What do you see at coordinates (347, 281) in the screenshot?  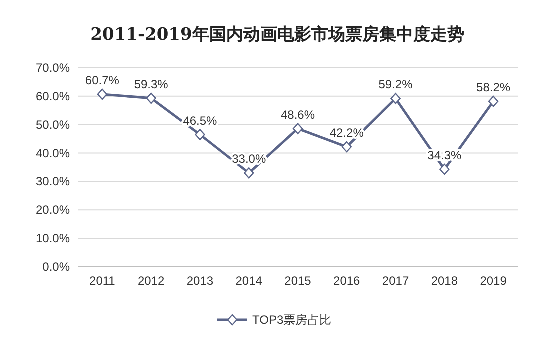 I see `x-tick-label: 2016` at bounding box center [347, 281].